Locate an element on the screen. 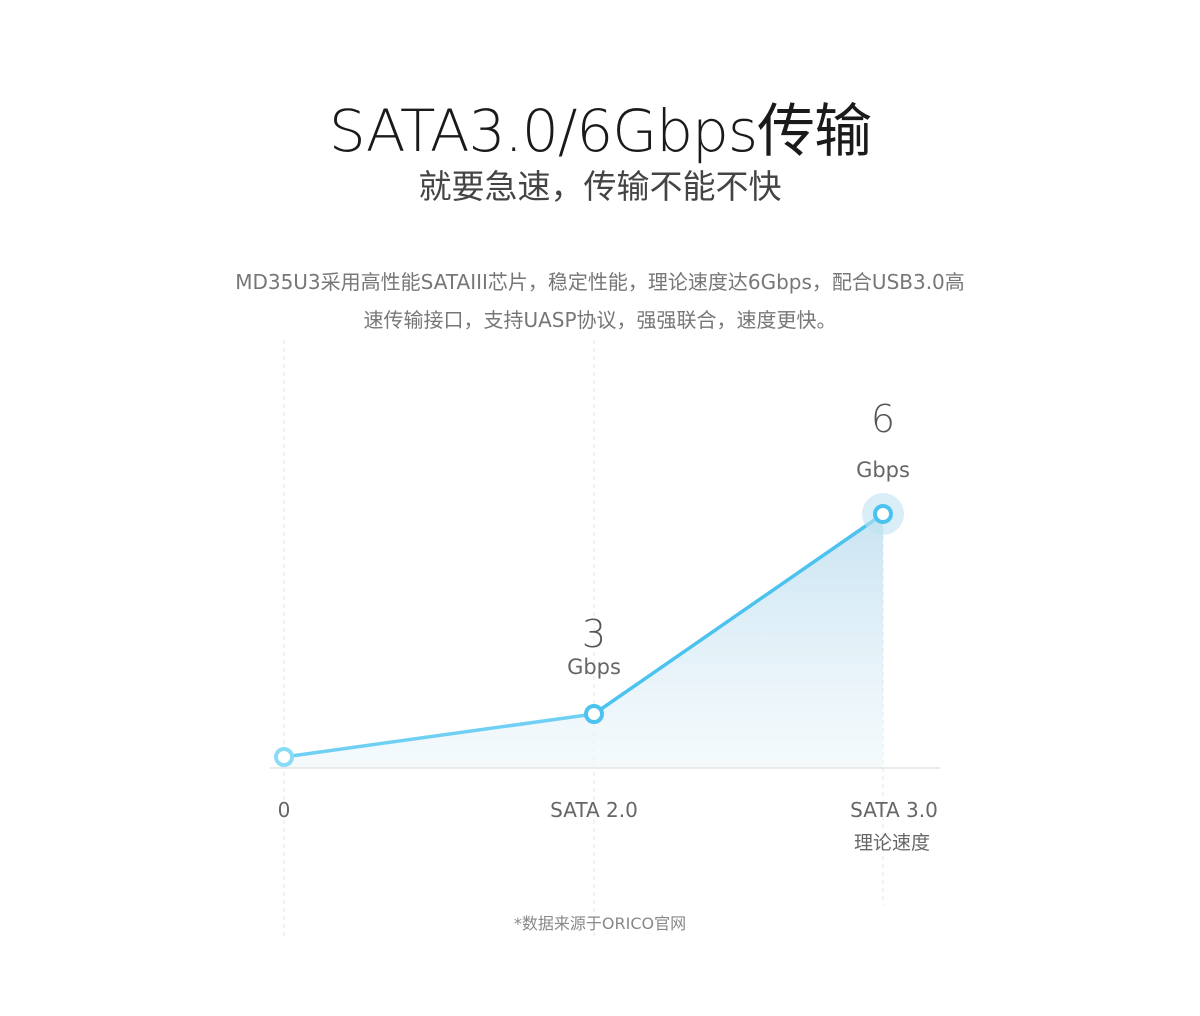 The width and height of the screenshot is (1200, 1016). x-tick-label: SATA 2.0 is located at coordinates (594, 810).